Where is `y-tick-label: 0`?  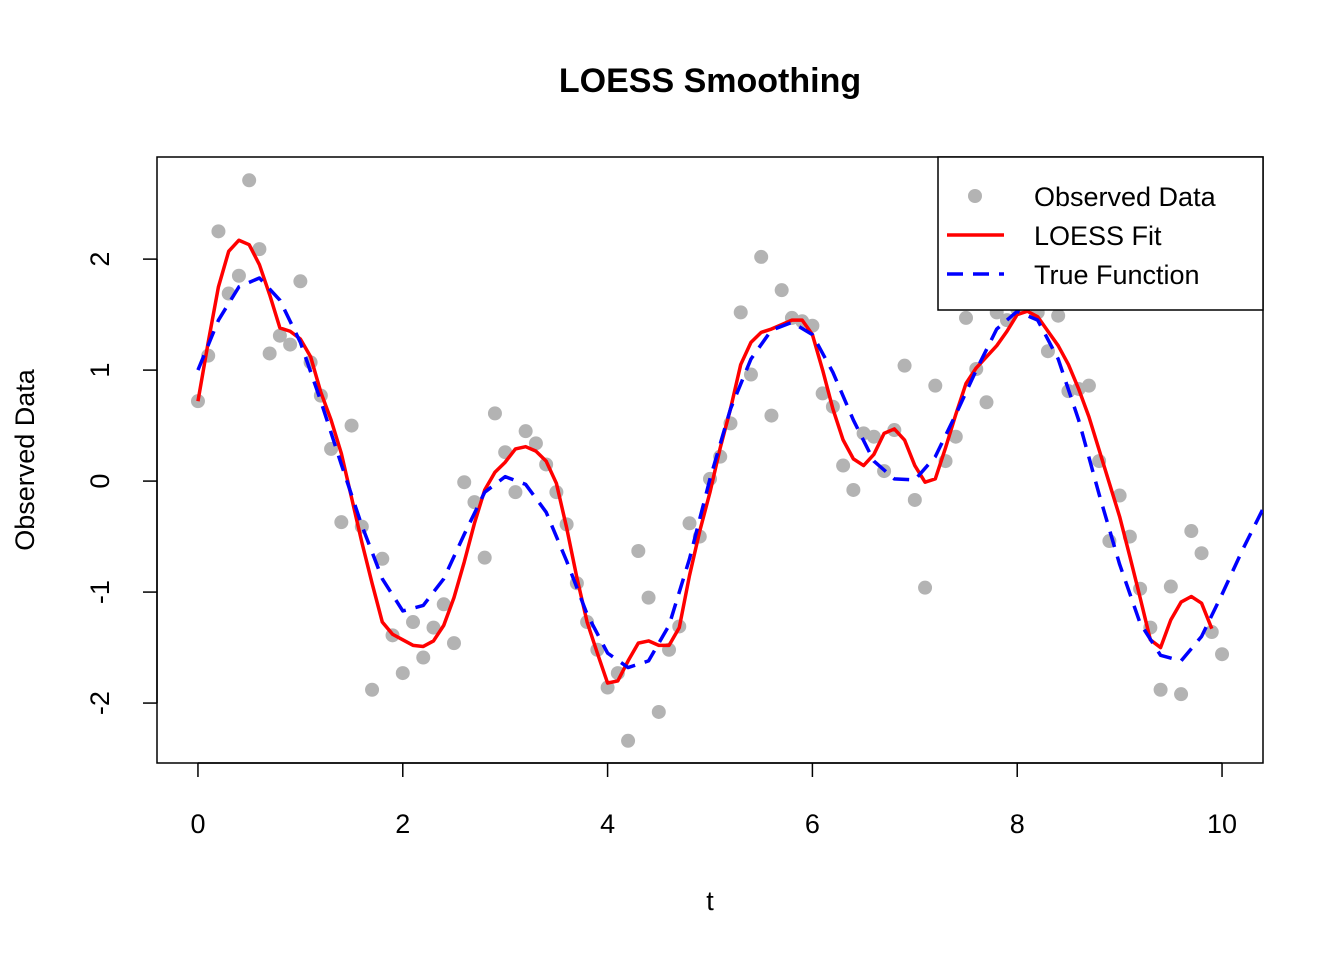 y-tick-label: 0 is located at coordinates (100, 481).